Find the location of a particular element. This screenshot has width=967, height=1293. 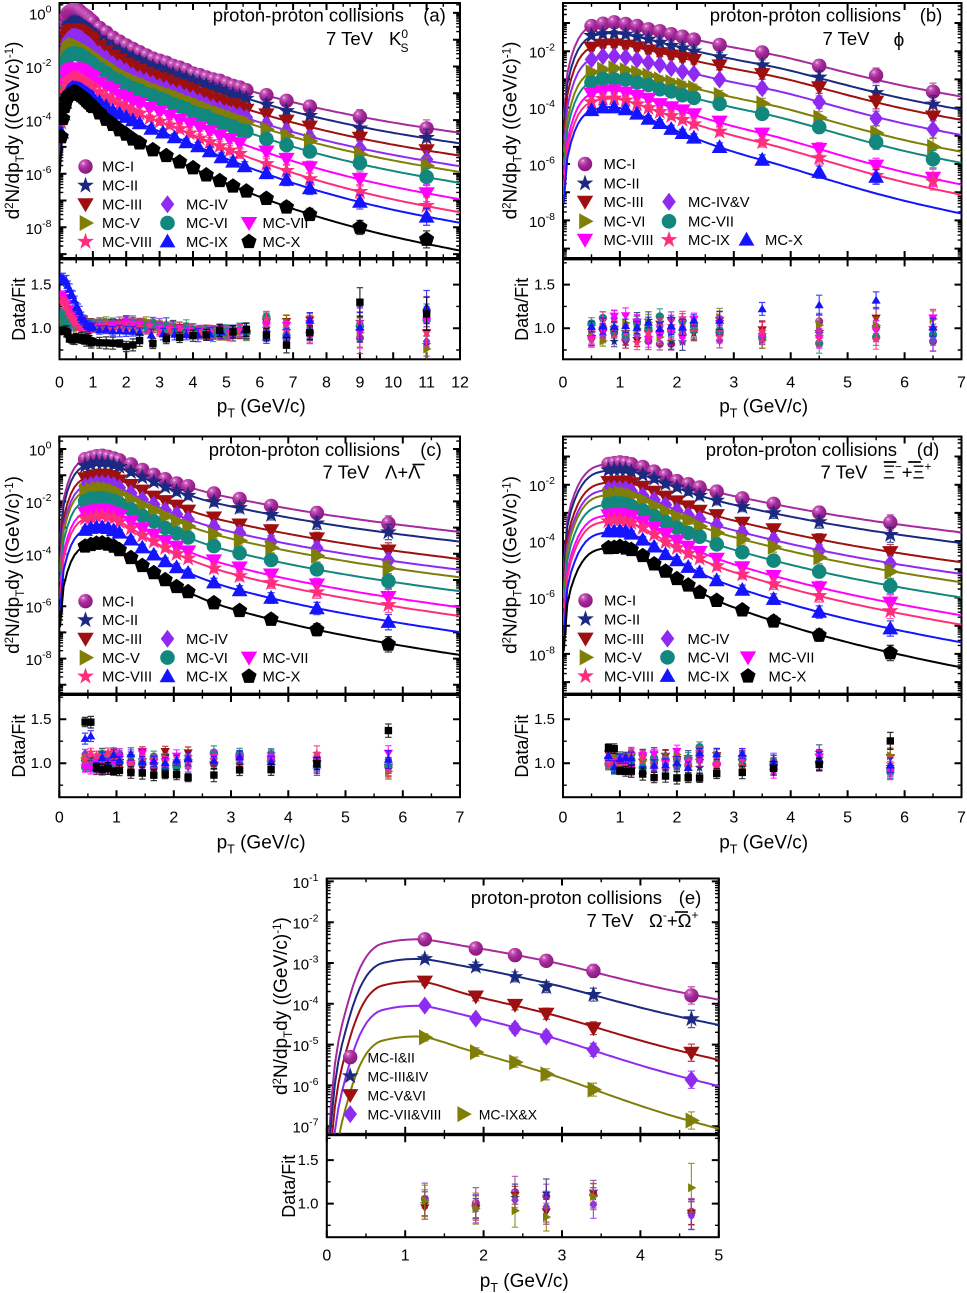

svg-text: (d) is located at coordinates (928, 449).